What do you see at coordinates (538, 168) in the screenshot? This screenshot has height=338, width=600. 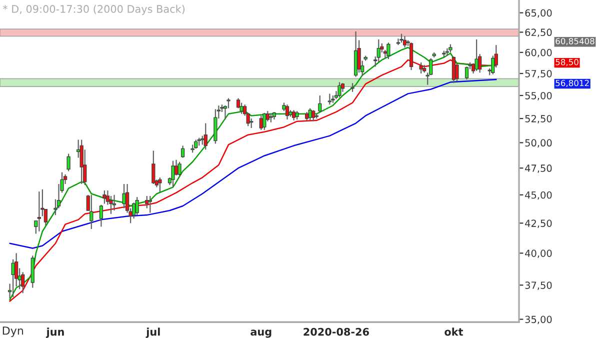 I see `y-tick-label: 47,50` at bounding box center [538, 168].